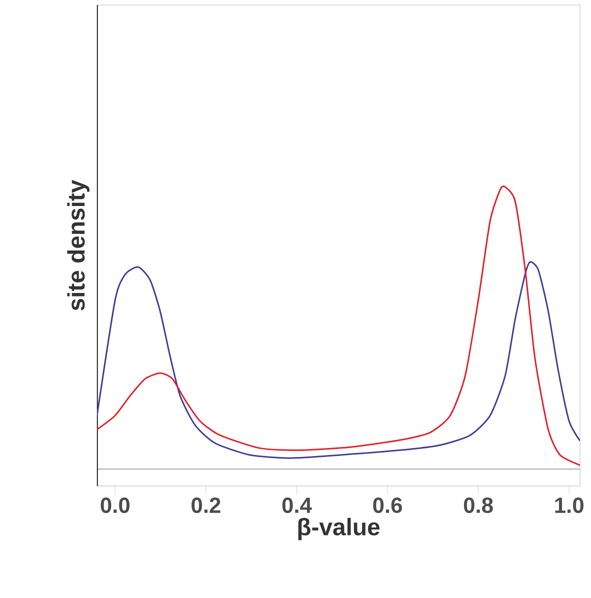  What do you see at coordinates (569, 506) in the screenshot?
I see `x-tick-label: 1.0` at bounding box center [569, 506].